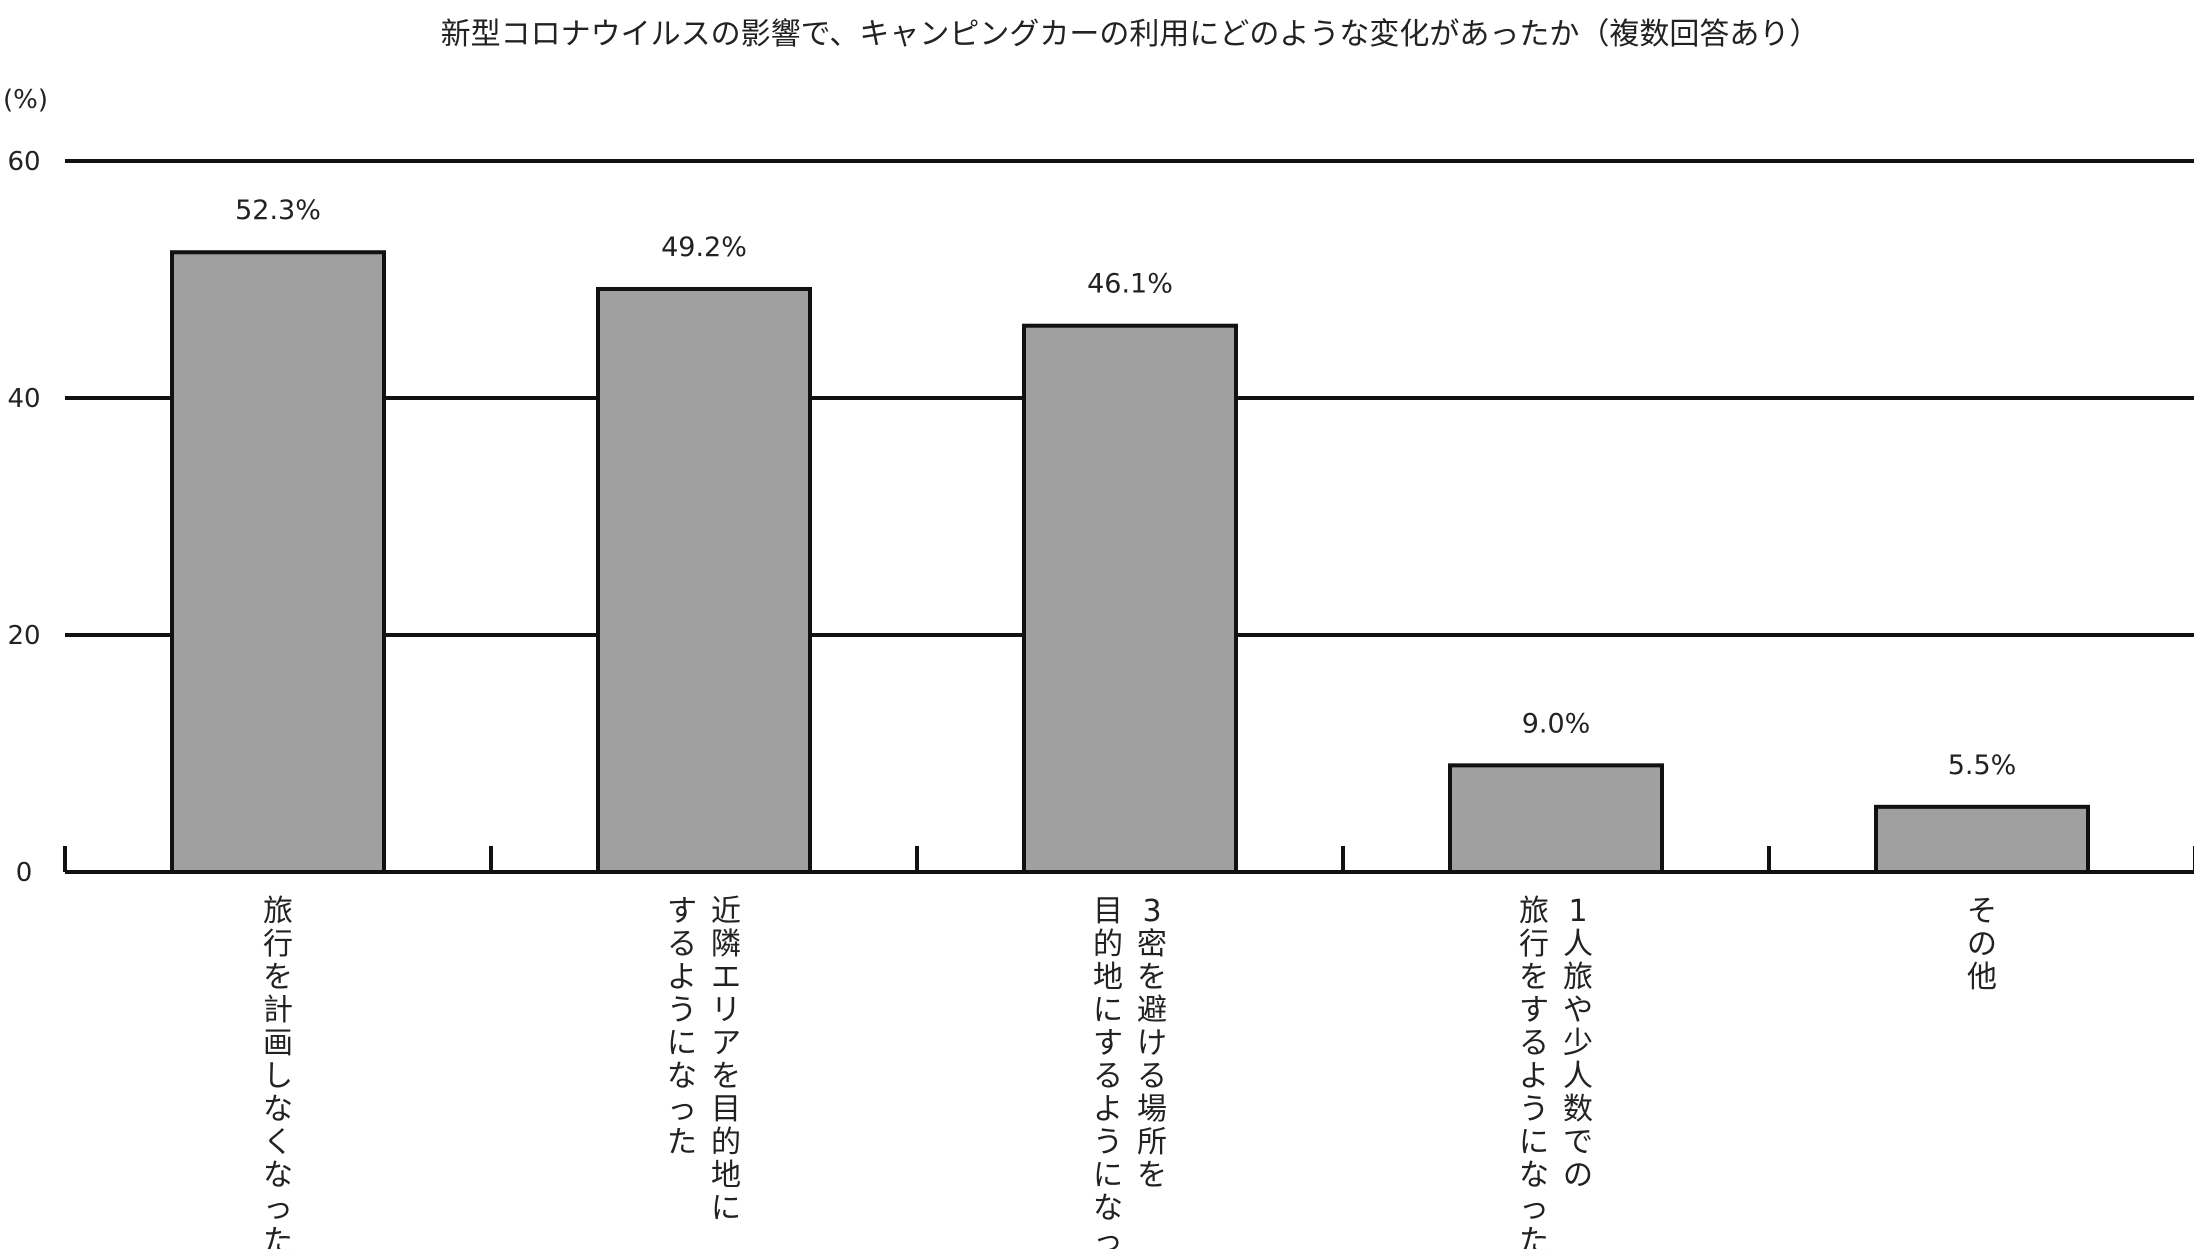 This screenshot has width=2194, height=1249. Describe the element at coordinates (1982, 765) in the screenshot. I see `value-label-5: 5.5%` at that location.